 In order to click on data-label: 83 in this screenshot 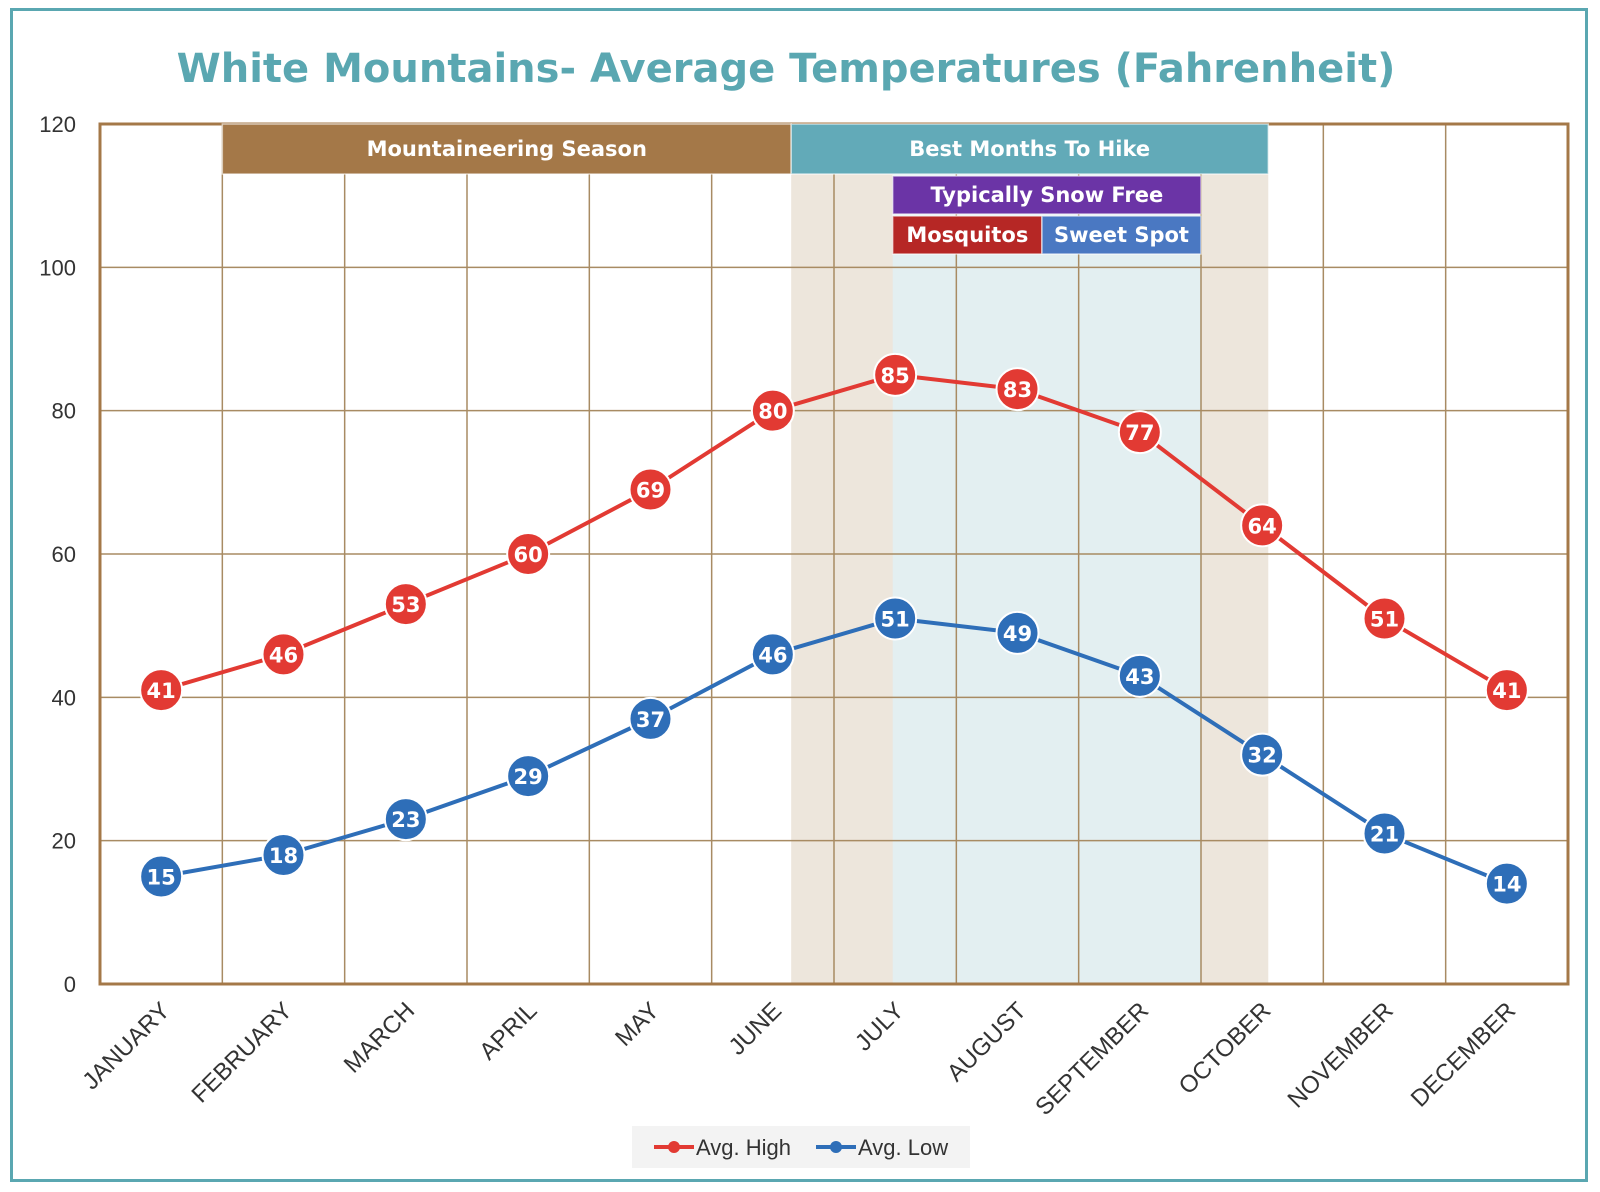, I will do `click(1017, 390)`.